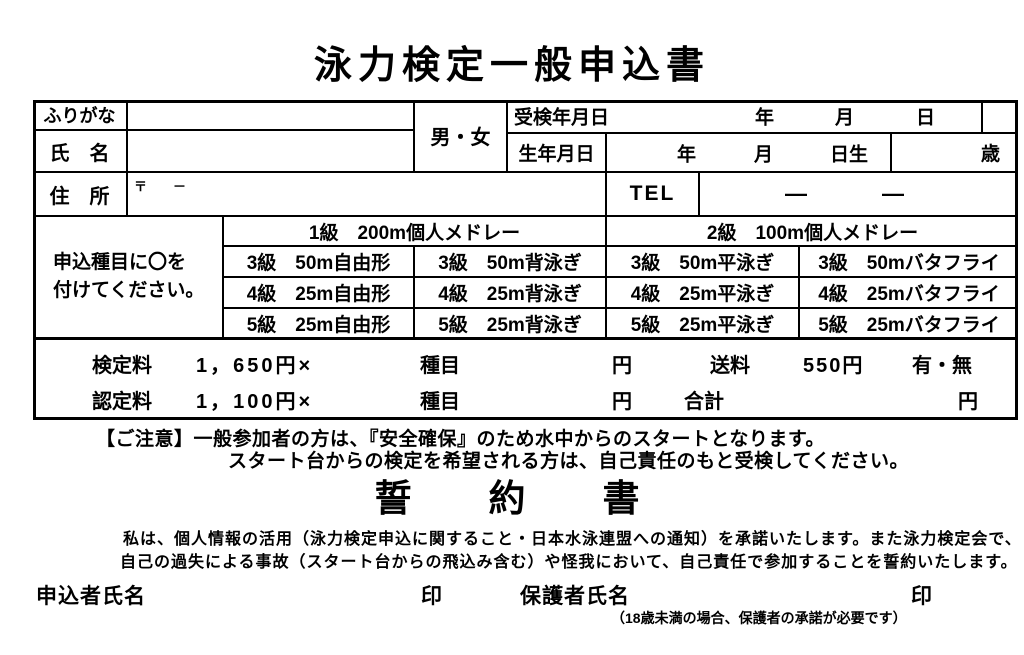 The image size is (1024, 655). Describe the element at coordinates (270, 151) in the screenshot. I see `name-field` at that location.